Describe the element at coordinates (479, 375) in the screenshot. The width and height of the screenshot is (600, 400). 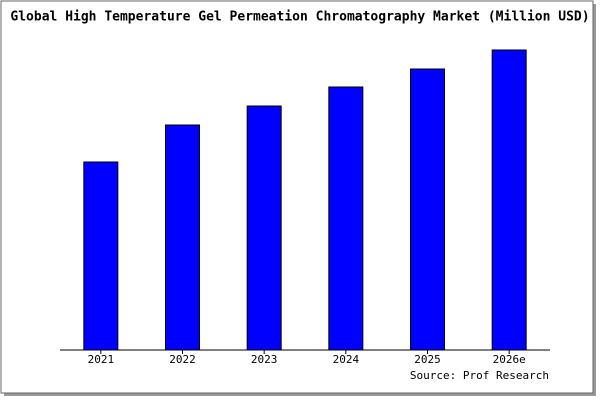
I see `source-note: Source: Prof Research` at that location.